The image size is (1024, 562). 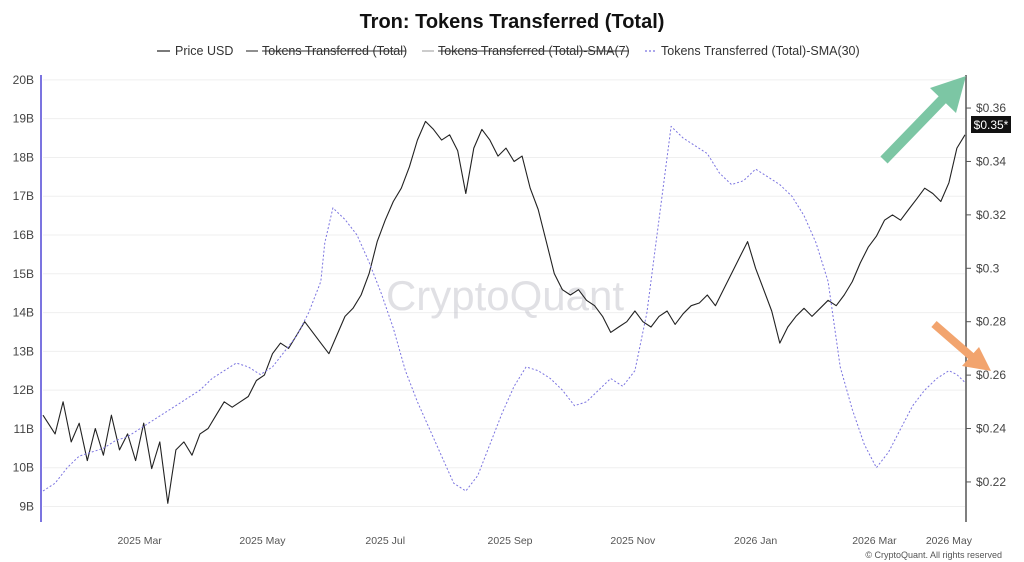 What do you see at coordinates (24, 429) in the screenshot?
I see `left-tick-label: 11B` at bounding box center [24, 429].